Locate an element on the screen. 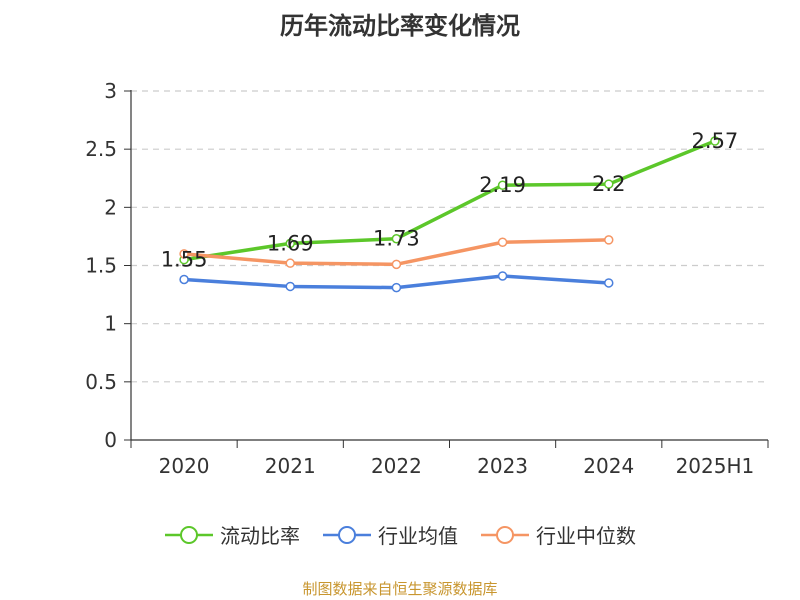 This screenshot has width=800, height=600. source-note: 制图数据来自恒生聚源数据库 is located at coordinates (400, 589).